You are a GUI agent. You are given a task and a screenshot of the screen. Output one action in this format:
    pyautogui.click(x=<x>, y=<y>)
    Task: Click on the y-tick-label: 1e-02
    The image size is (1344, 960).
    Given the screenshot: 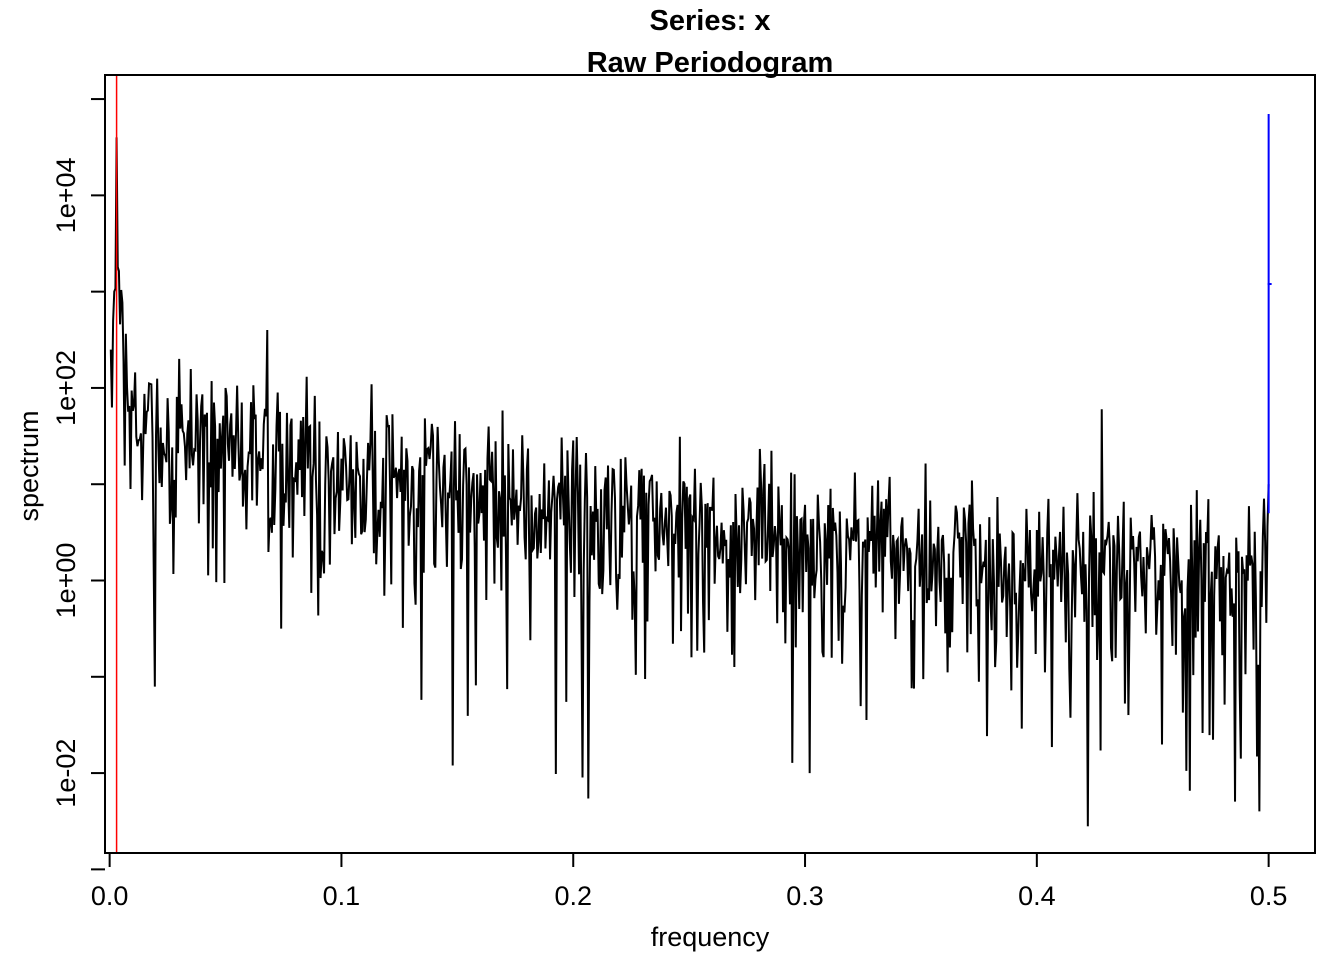 What is the action you would take?
    pyautogui.click(x=66, y=773)
    